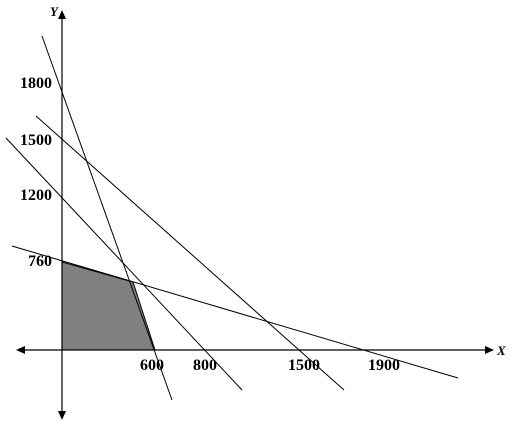 This screenshot has width=514, height=431. Describe the element at coordinates (205, 365) in the screenshot. I see `x-tick-label: 800` at that location.